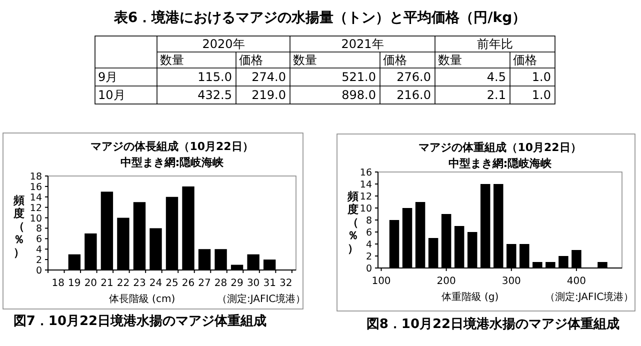  What do you see at coordinates (496, 95) in the screenshot?
I see `text: 2.1` at bounding box center [496, 95].